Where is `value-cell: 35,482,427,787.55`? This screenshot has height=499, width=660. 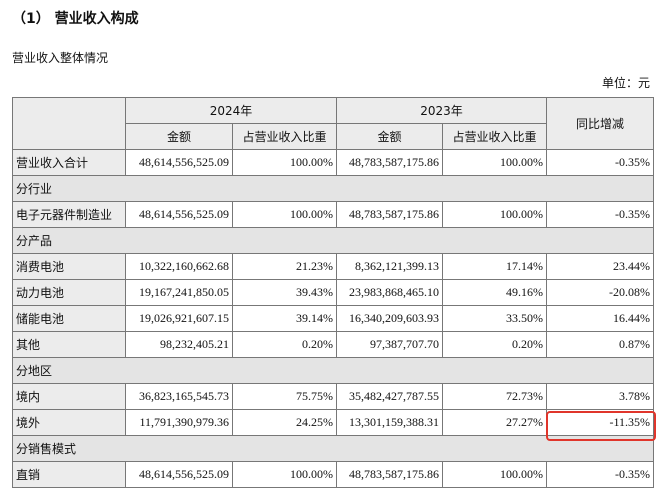
value-cell: 35,482,427,787.55 is located at coordinates (390, 396).